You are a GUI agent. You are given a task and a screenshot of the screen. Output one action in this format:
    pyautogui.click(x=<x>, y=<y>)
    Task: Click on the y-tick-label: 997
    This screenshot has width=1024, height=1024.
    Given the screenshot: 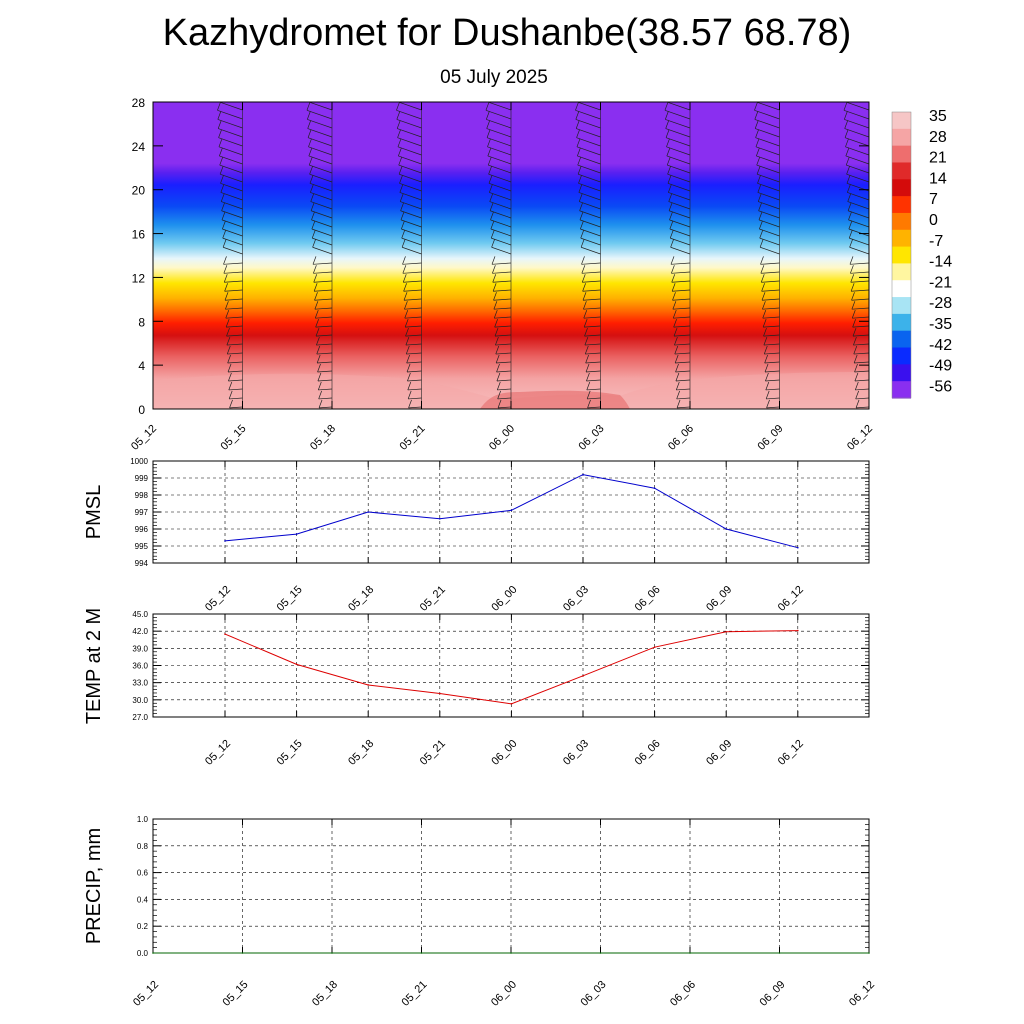 What is the action you would take?
    pyautogui.click(x=142, y=512)
    